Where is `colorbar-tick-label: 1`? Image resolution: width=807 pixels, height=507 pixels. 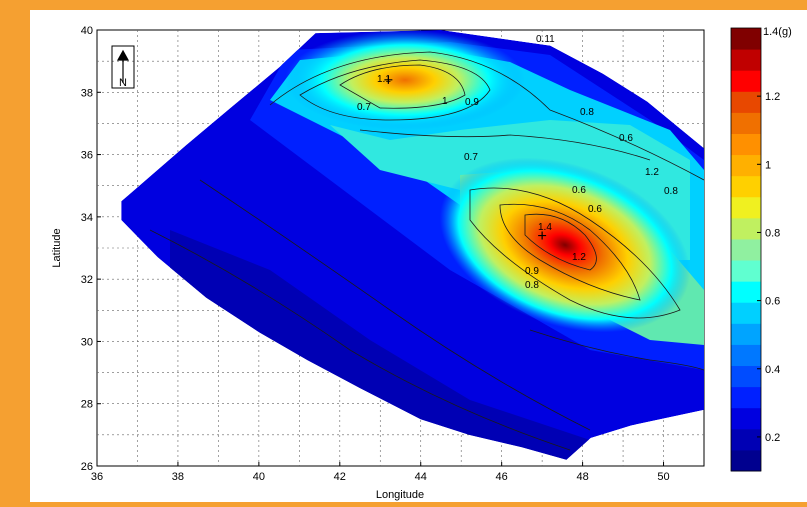
colorbar-tick-label: 1 is located at coordinates (768, 165).